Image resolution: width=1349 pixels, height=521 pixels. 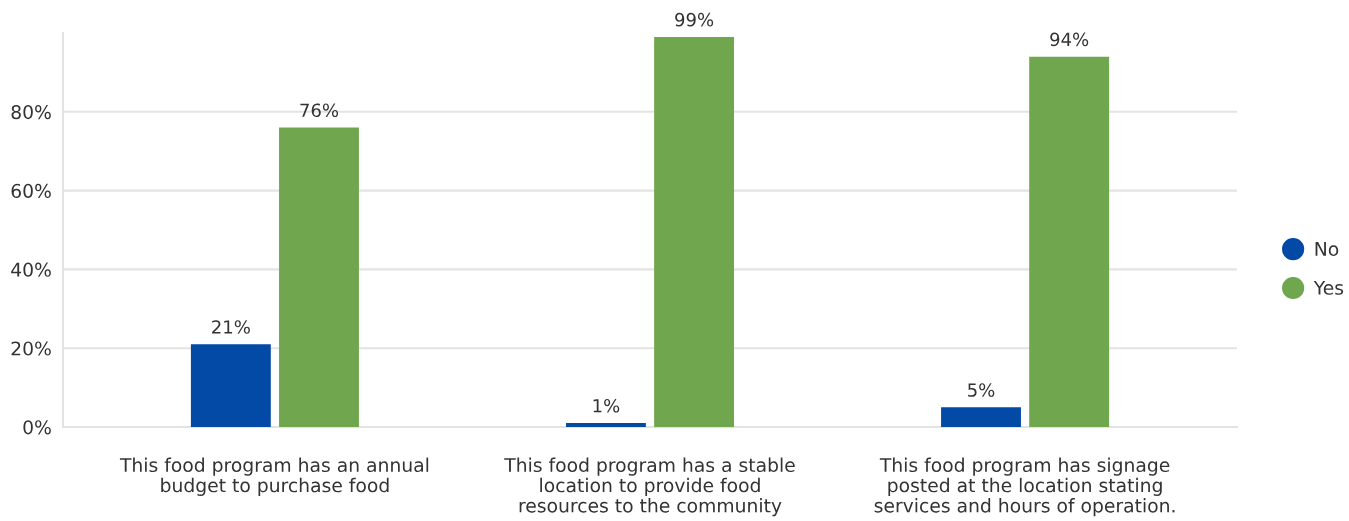 I want to click on data-label: 1%, so click(x=606, y=405).